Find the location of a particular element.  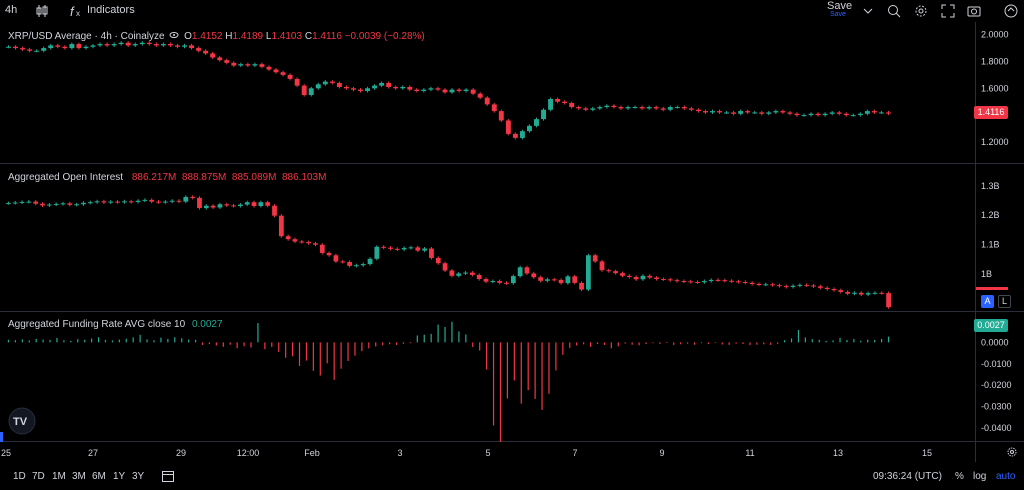

x-tick-label: 9 is located at coordinates (661, 453).